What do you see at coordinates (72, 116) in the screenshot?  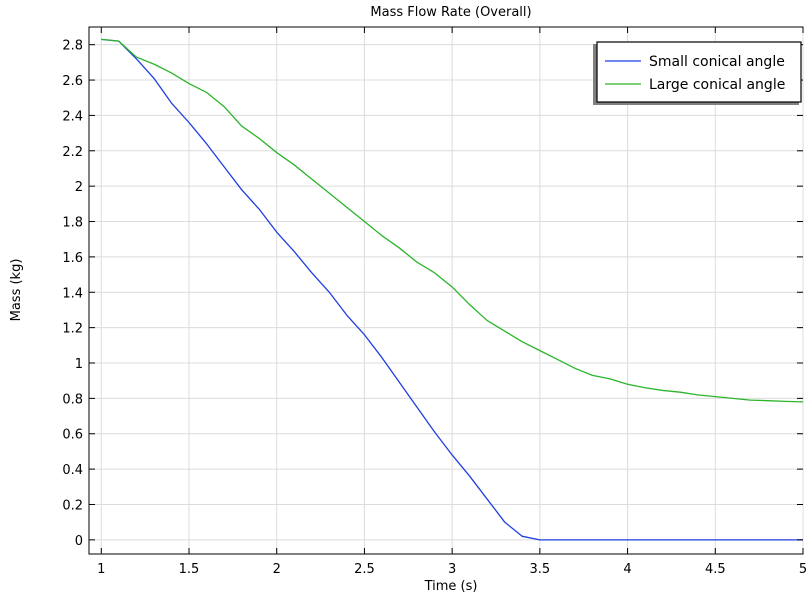 I see `y-tick-label: 2.4` at bounding box center [72, 116].